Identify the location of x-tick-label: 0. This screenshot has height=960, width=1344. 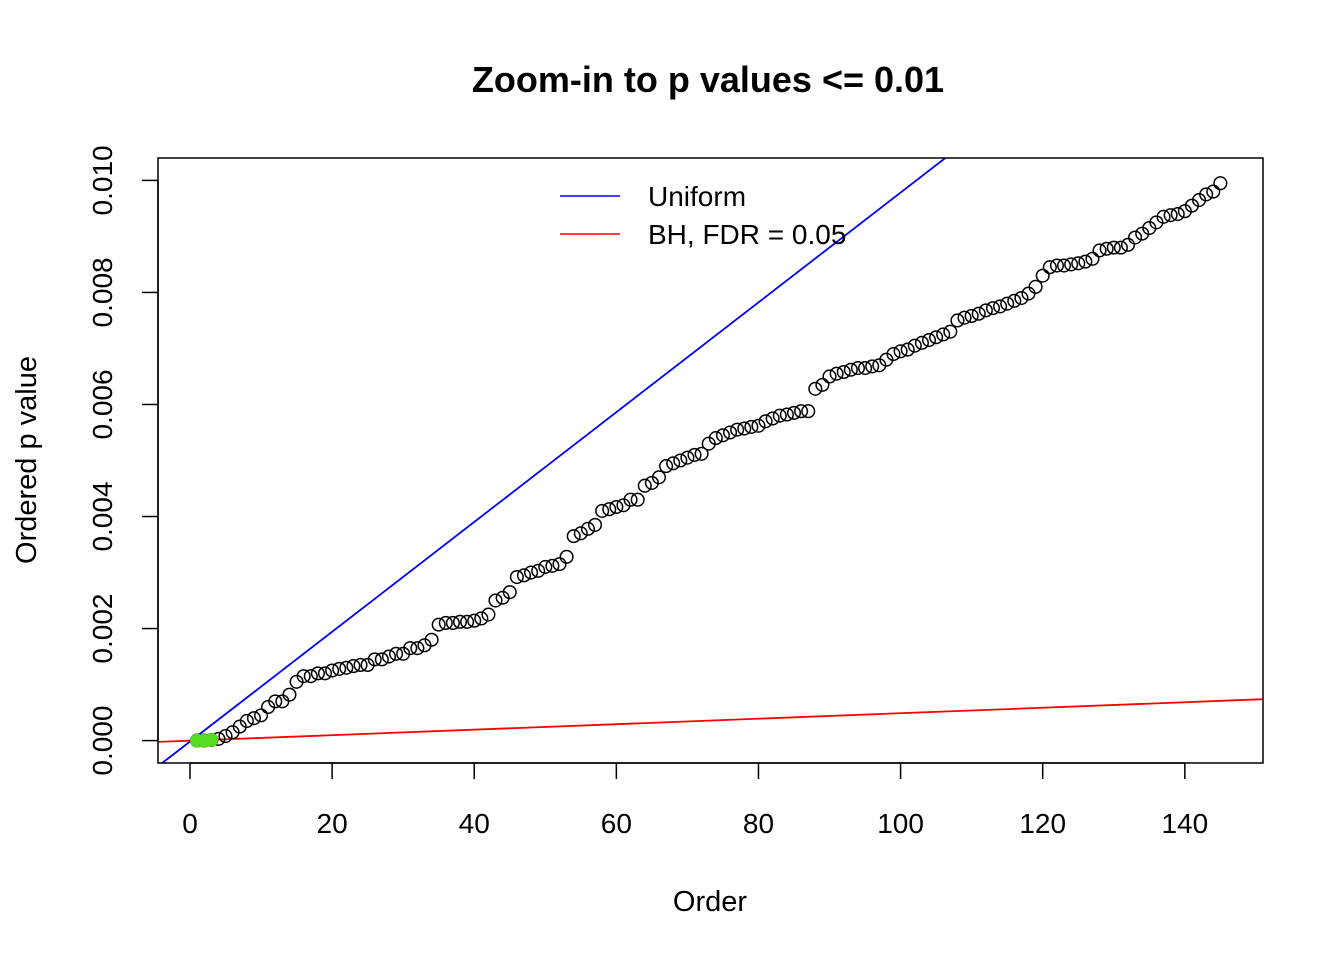
(190, 823).